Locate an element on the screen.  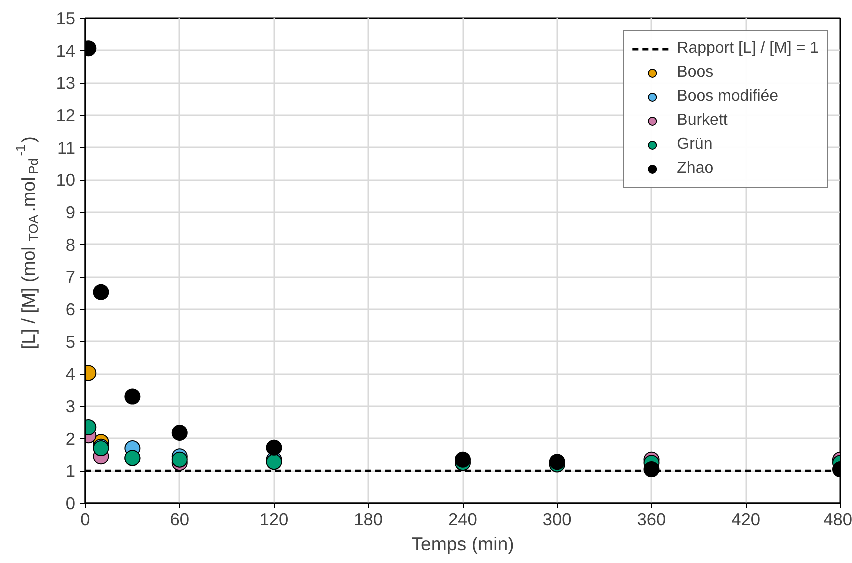
legend-label: Grün is located at coordinates (695, 145).